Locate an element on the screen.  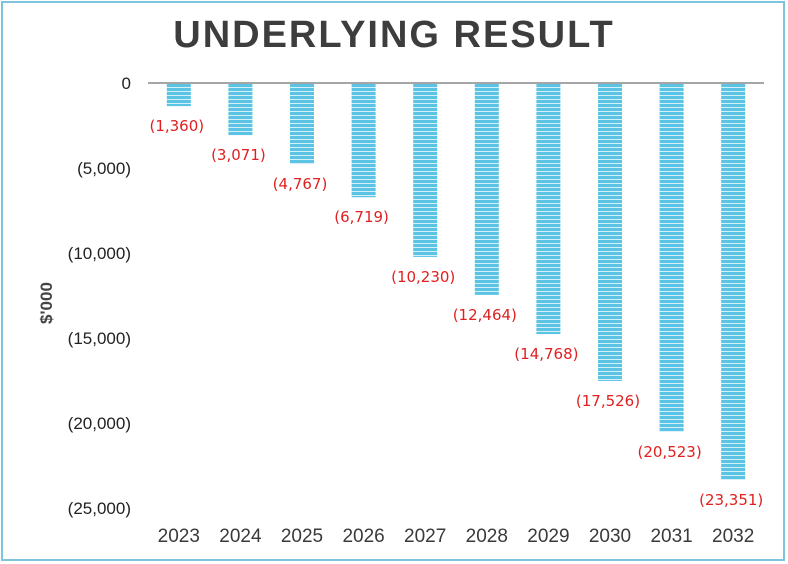
data-label: (23,351) is located at coordinates (731, 500).